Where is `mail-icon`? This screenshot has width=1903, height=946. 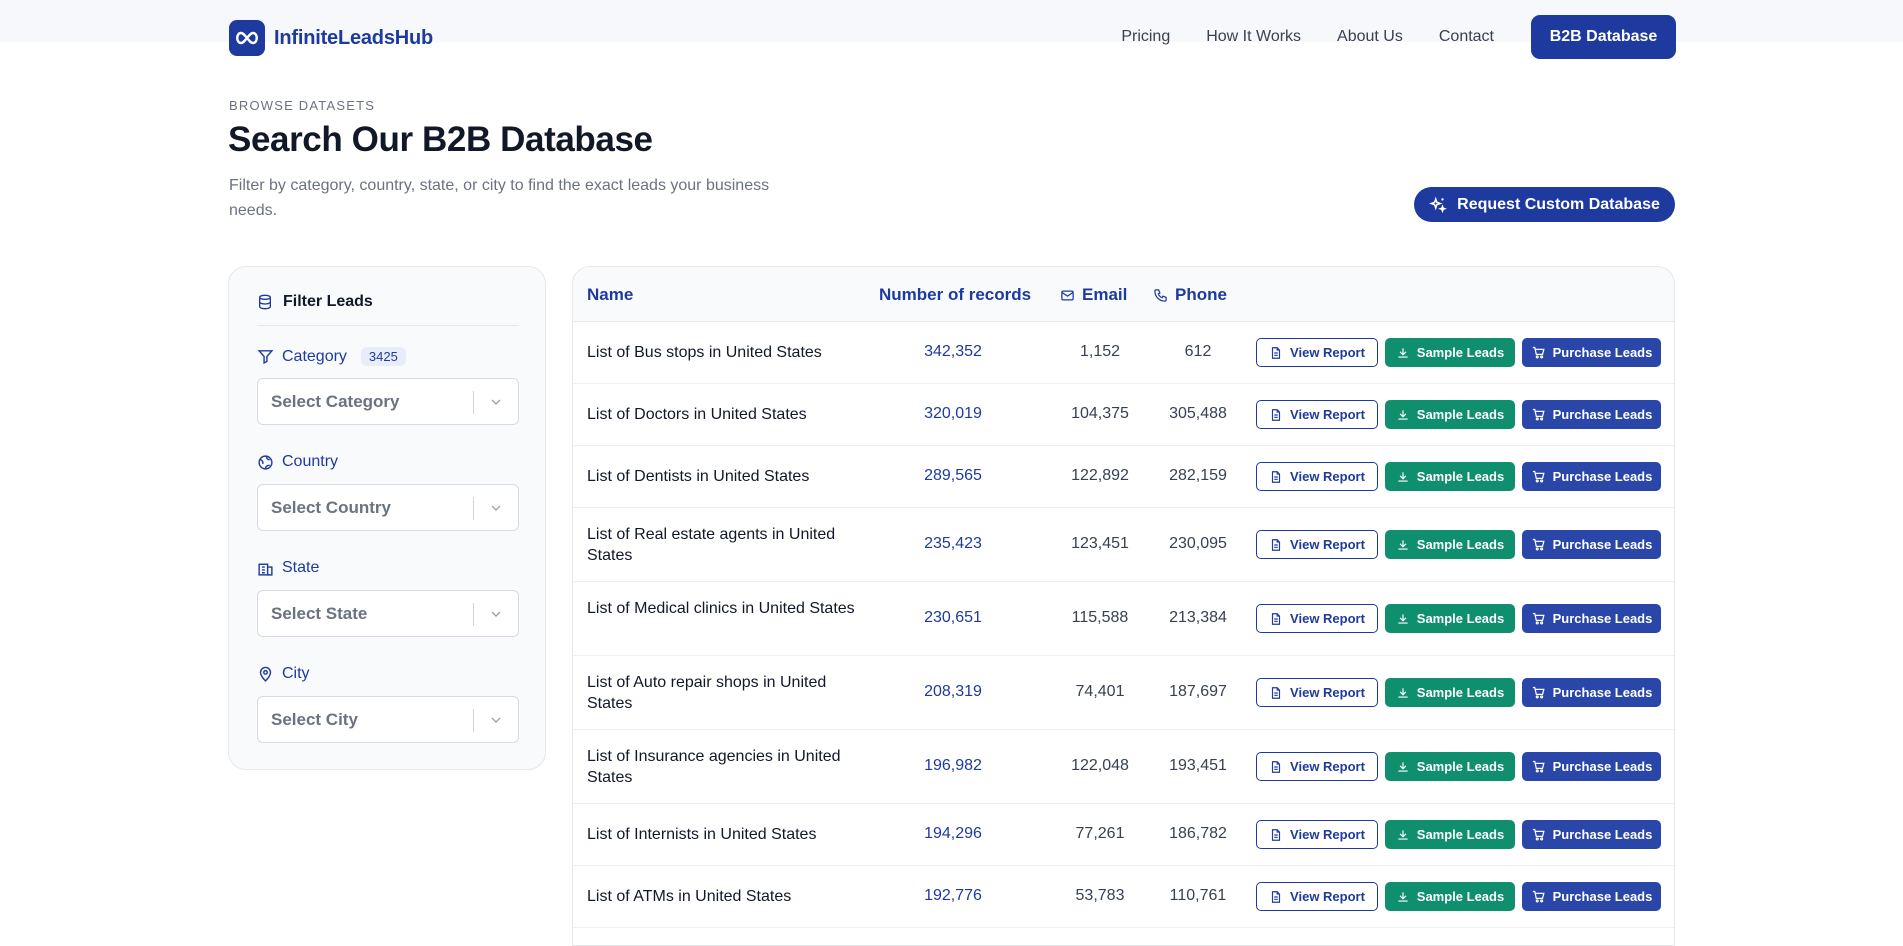 mail-icon is located at coordinates (1067, 295).